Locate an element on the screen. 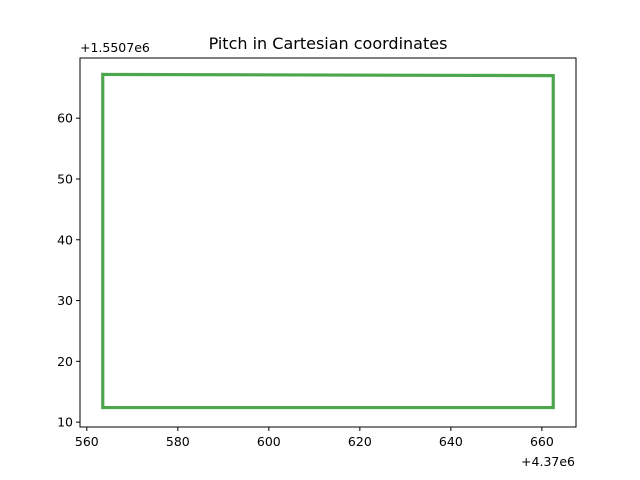 The image size is (640, 480). y-tick-label-5: 60 is located at coordinates (65, 118).